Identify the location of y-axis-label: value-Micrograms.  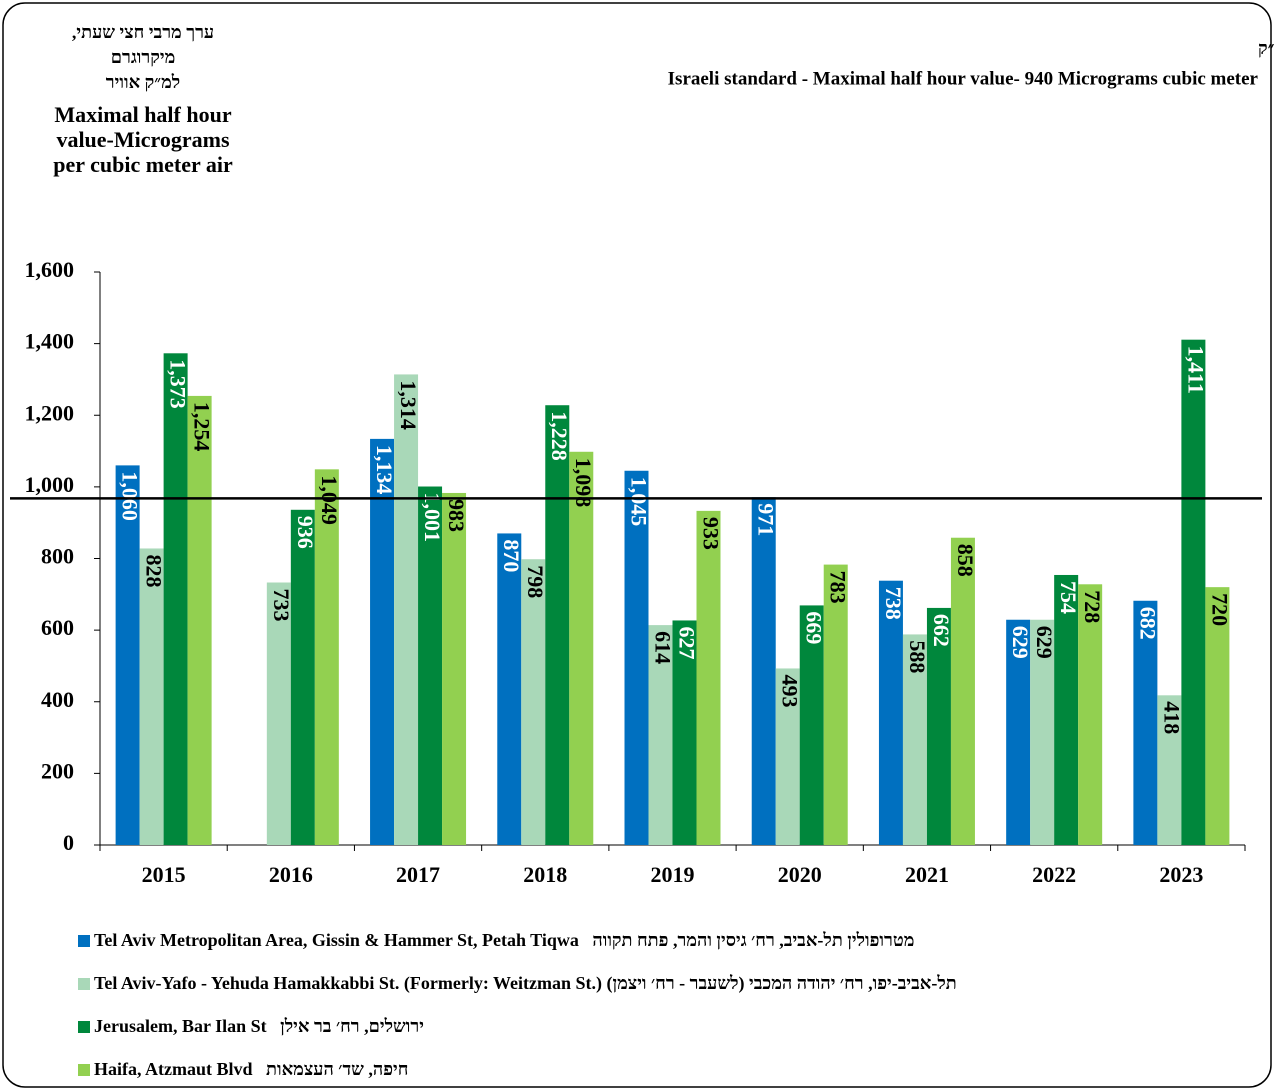
(143, 139).